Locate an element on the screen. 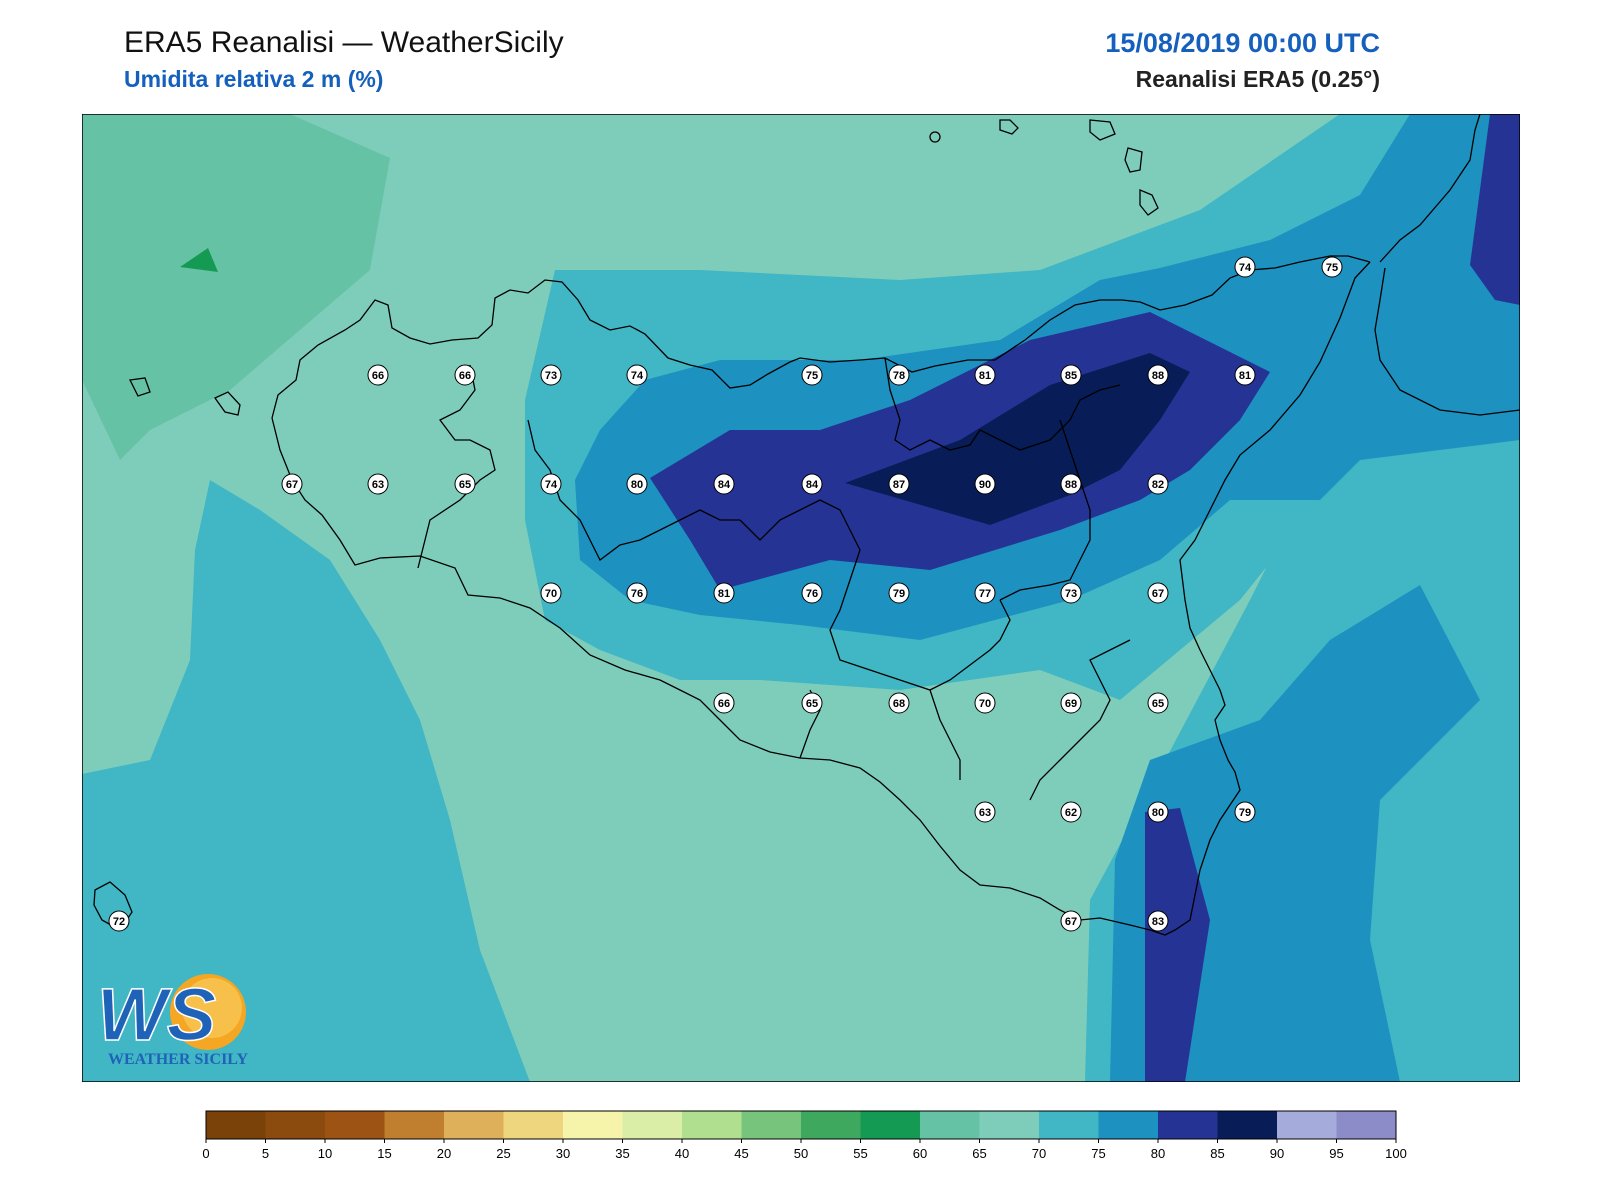 This screenshot has height=1200, width=1600. station-value: 69 is located at coordinates (1071, 704).